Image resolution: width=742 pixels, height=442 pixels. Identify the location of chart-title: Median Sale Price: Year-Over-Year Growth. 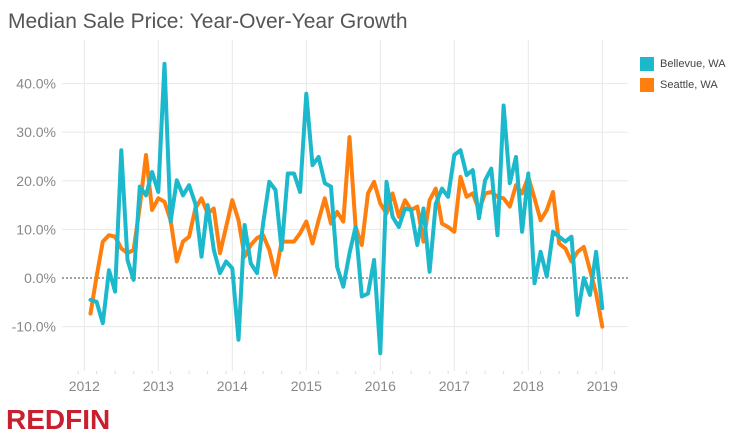
(208, 21).